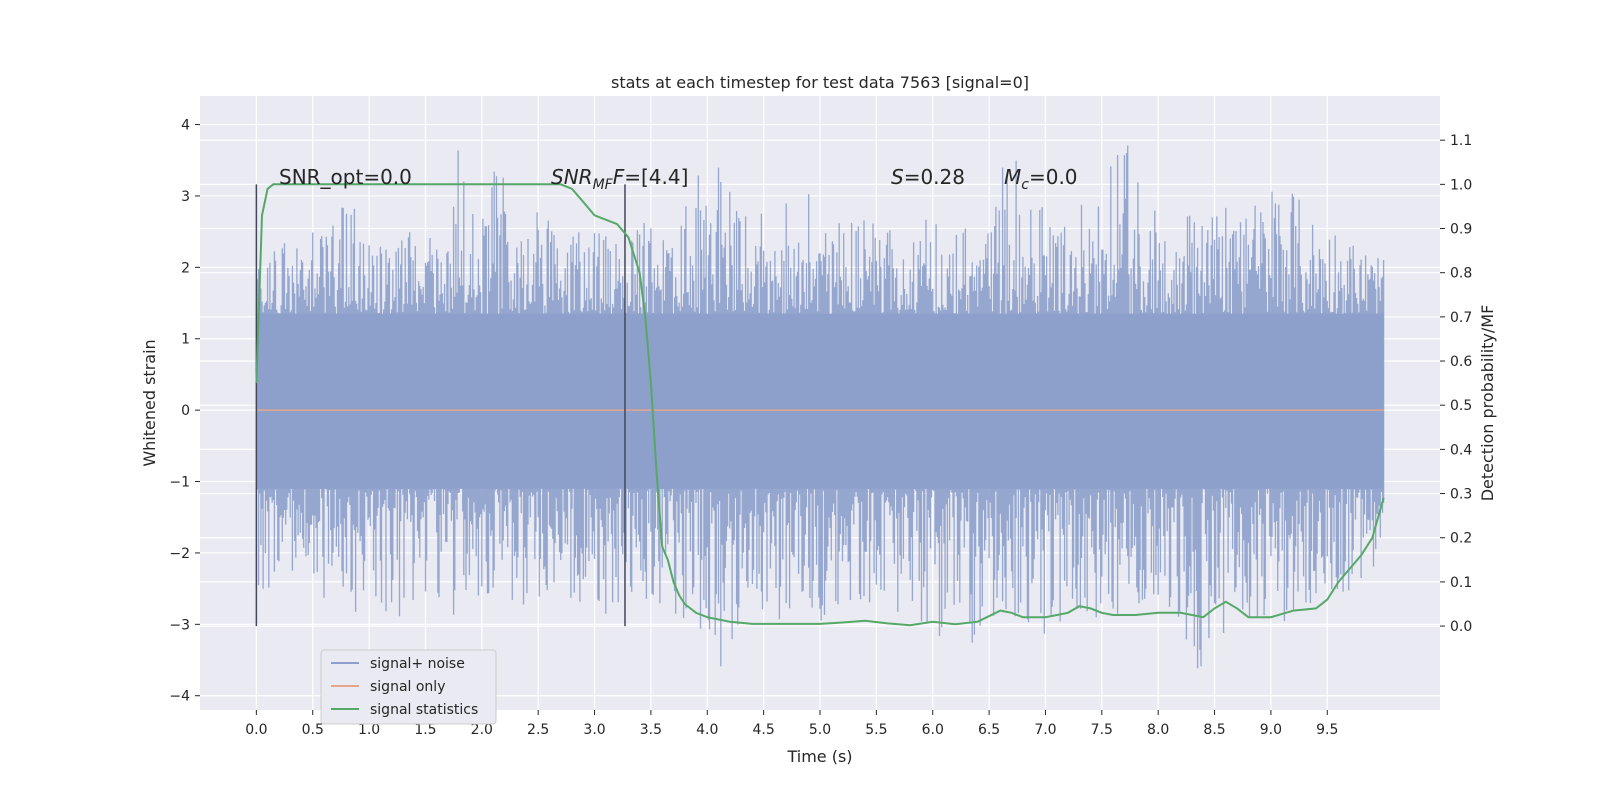 This screenshot has height=800, width=1600. Describe the element at coordinates (1025, 185) in the screenshot. I see `annotation-mc-sub: c` at that location.